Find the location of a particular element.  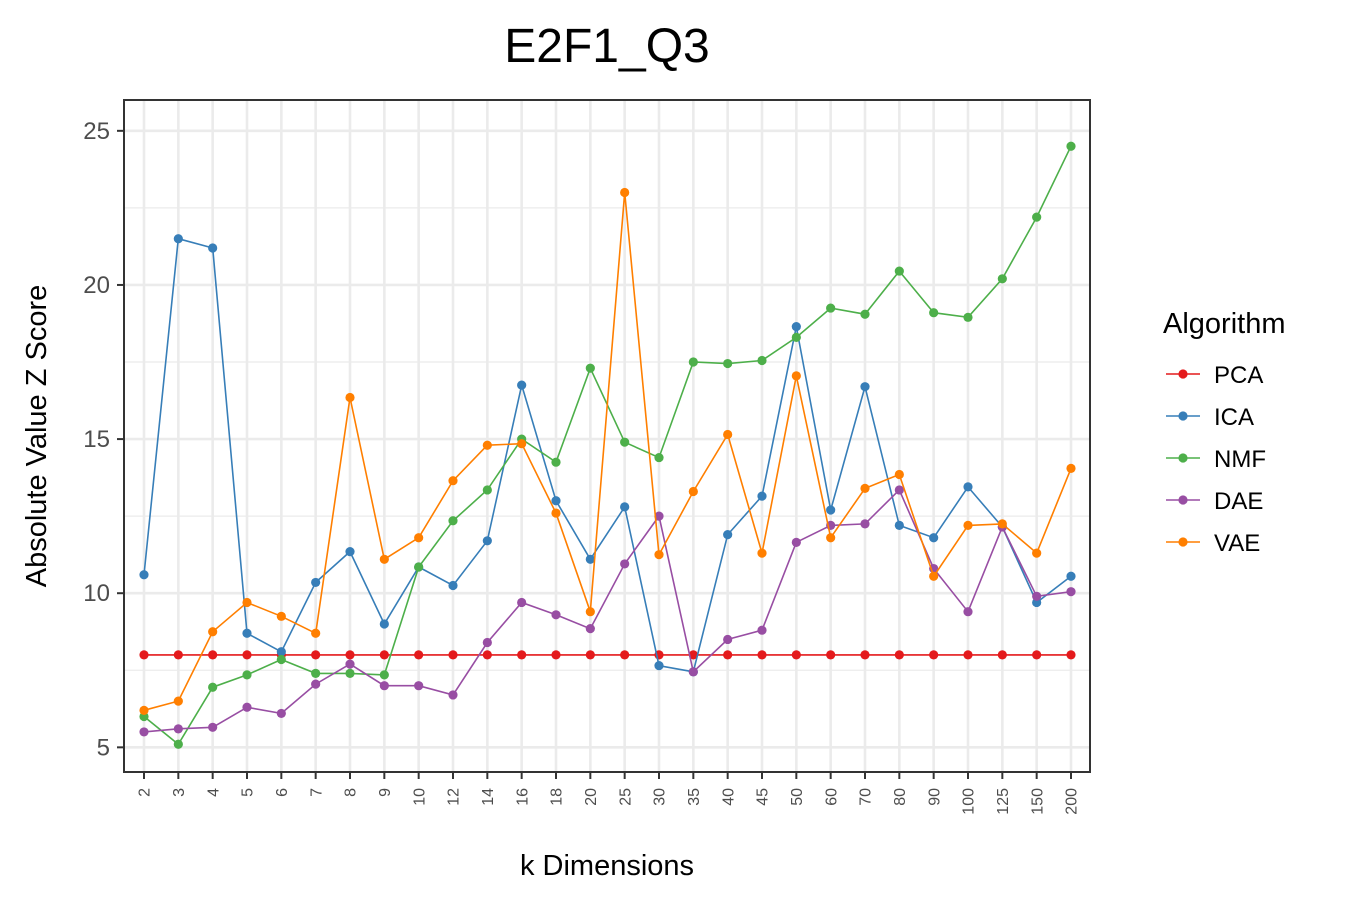

x-tick-label: 90 is located at coordinates (934, 797).